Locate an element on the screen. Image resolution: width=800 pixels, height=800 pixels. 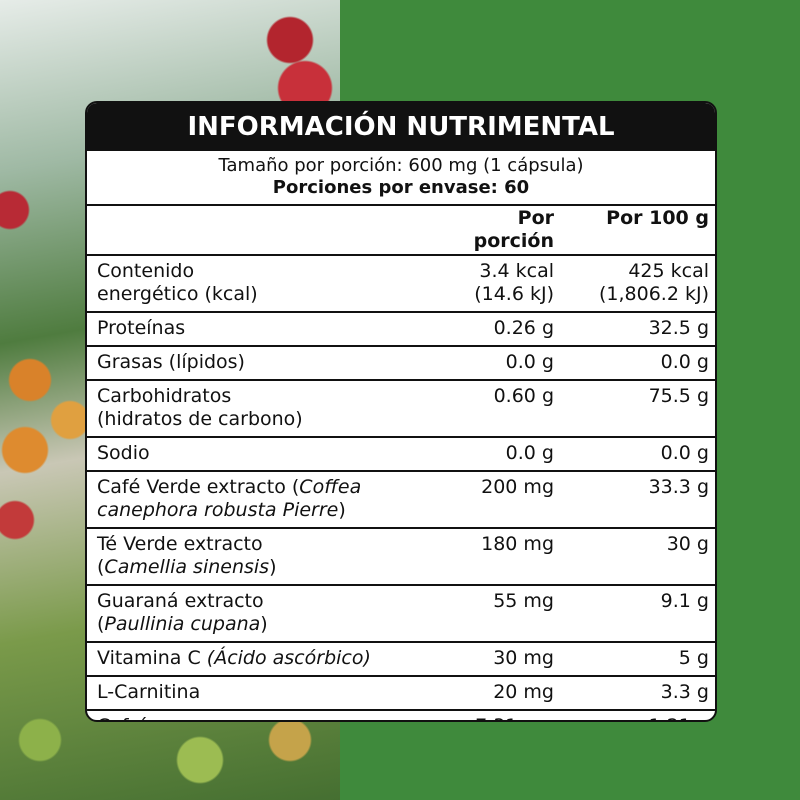
name-segment: Carbohidratos is located at coordinates (164, 396).